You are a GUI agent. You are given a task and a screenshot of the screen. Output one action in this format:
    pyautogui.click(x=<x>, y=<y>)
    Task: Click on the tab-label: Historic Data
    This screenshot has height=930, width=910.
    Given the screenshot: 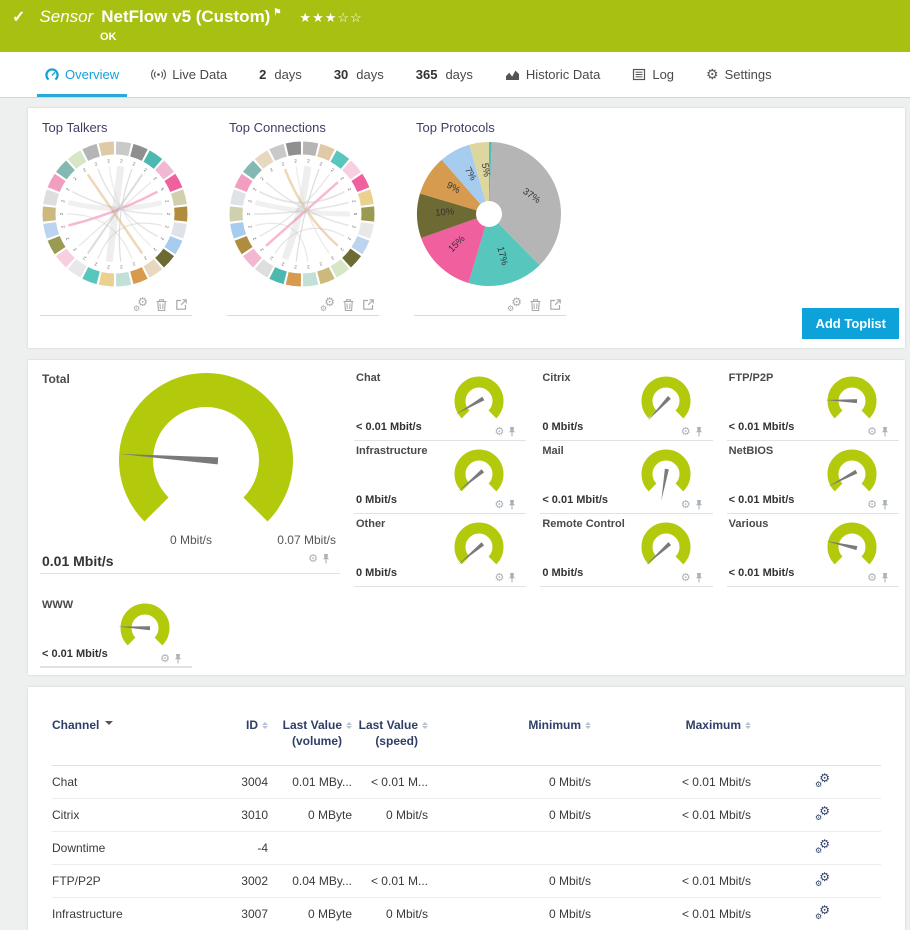 What is the action you would take?
    pyautogui.click(x=563, y=74)
    